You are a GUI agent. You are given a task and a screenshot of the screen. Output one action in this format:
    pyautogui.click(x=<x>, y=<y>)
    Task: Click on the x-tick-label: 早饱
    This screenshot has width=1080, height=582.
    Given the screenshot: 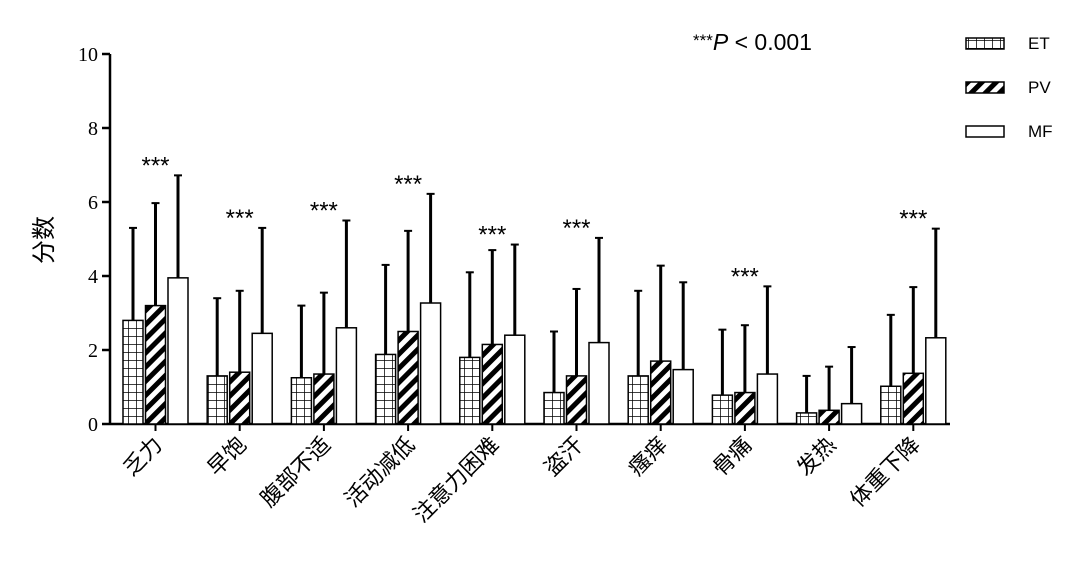 What is the action you would take?
    pyautogui.click(x=227, y=457)
    